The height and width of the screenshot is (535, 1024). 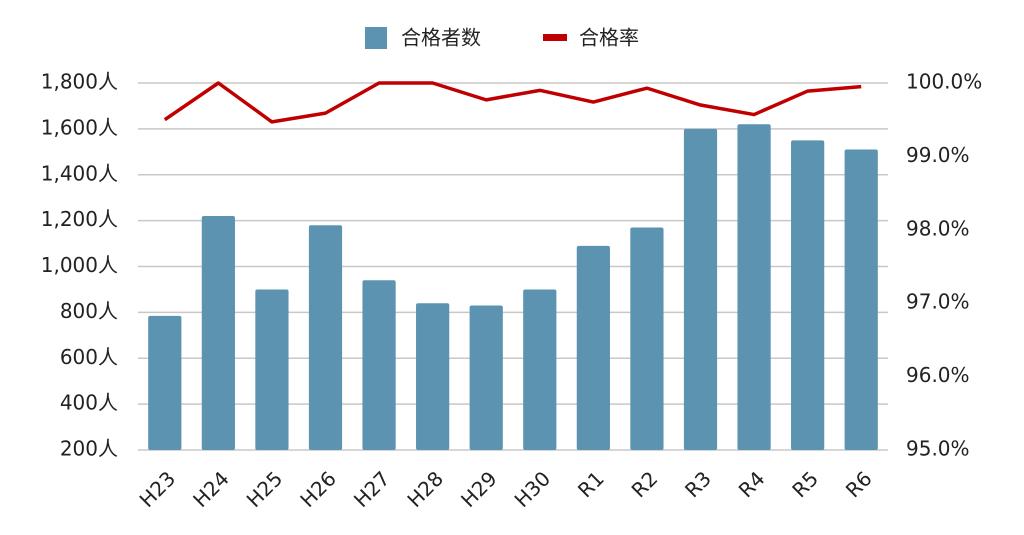 I want to click on y-tick-label: 200人, so click(x=89, y=449).